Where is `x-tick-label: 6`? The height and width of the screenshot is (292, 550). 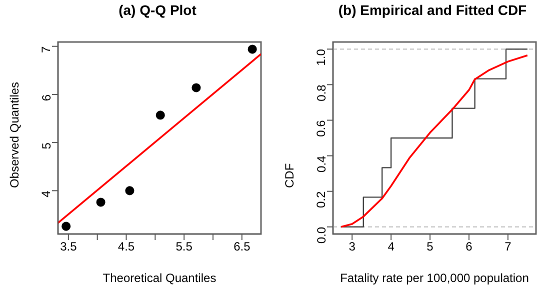
x-tick-label: 6 is located at coordinates (469, 247).